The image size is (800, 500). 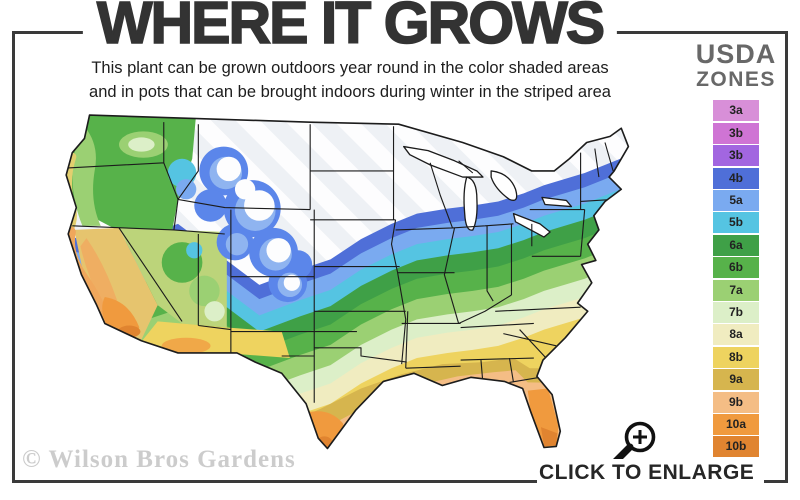 What do you see at coordinates (736, 111) in the screenshot?
I see `zone-chip: 3a` at bounding box center [736, 111].